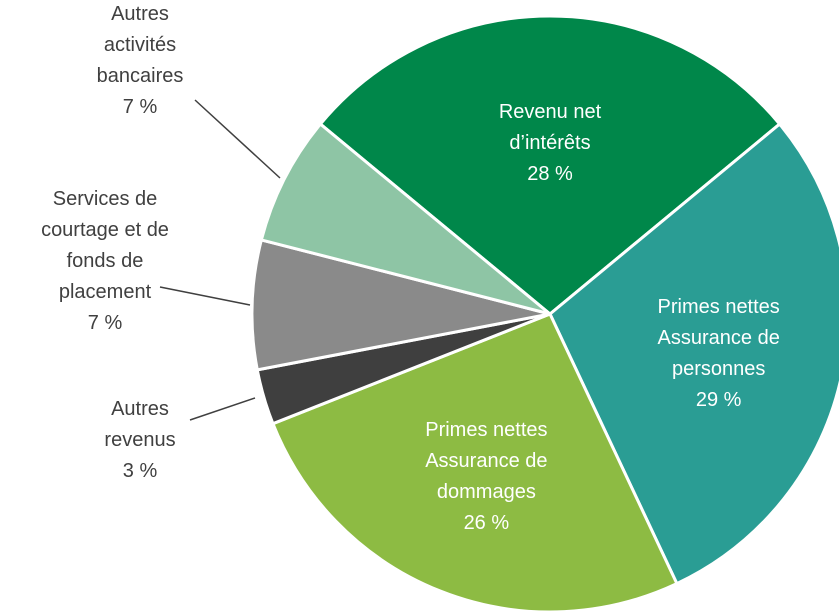  I want to click on value-label: 28 %, so click(550, 174).